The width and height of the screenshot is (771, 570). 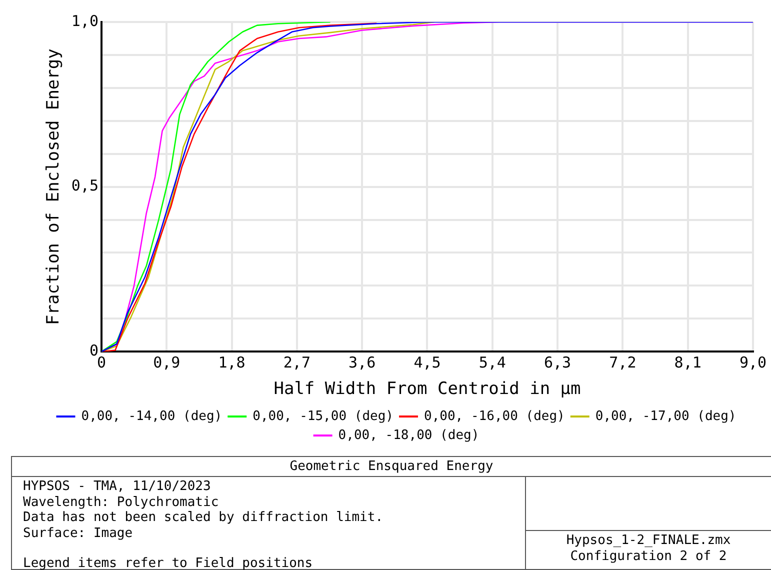 I want to click on y-tick-label: 0, so click(x=93, y=350).